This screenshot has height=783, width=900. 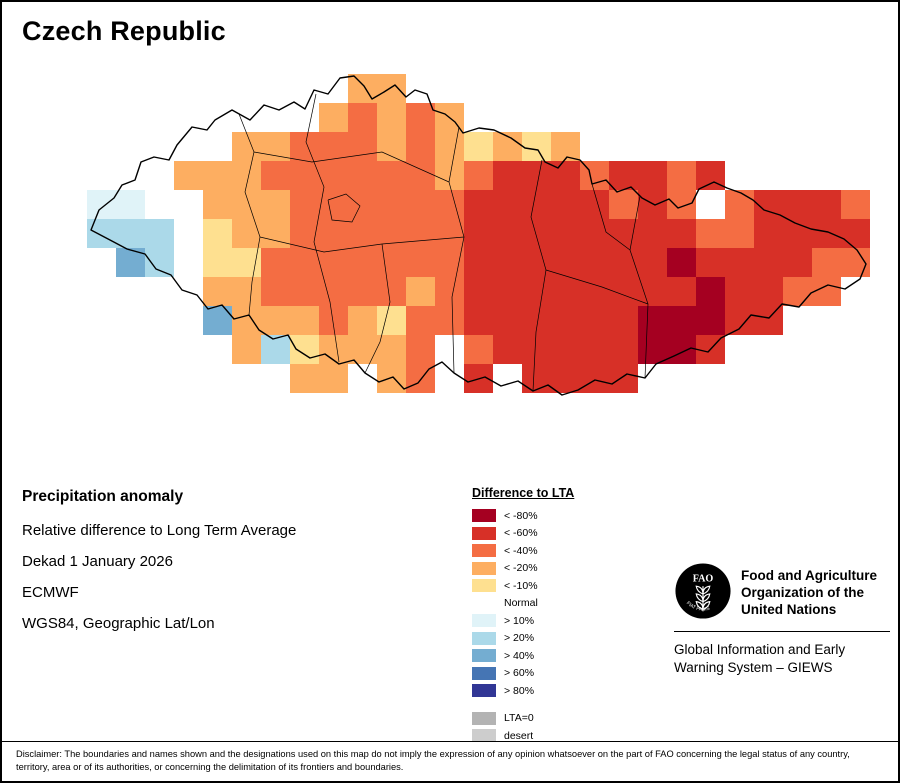 I want to click on org-divider, so click(x=782, y=631).